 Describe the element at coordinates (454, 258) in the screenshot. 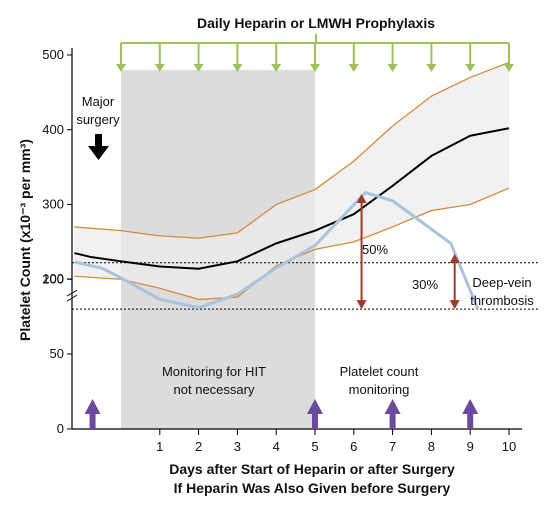

I see `thirty-percent-arrow-head-up` at that location.